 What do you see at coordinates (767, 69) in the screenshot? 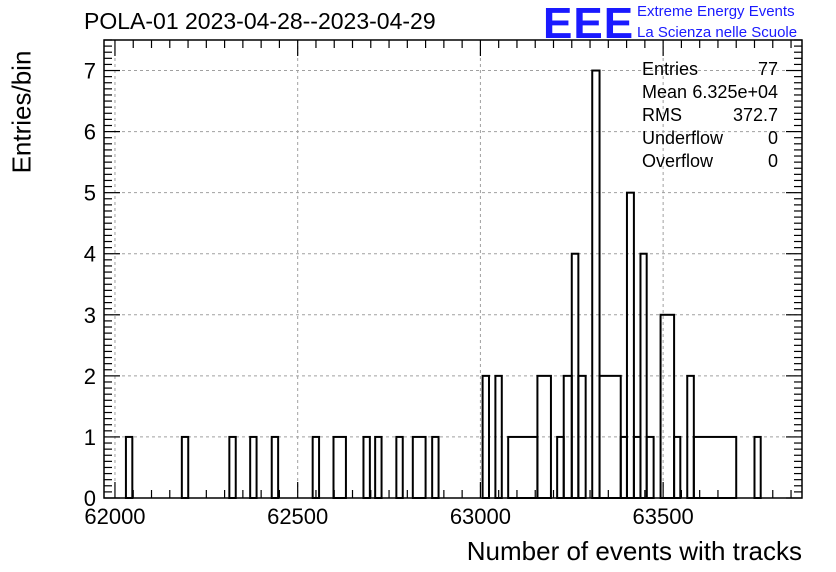
I see `stat-entries-value: 77` at bounding box center [767, 69].